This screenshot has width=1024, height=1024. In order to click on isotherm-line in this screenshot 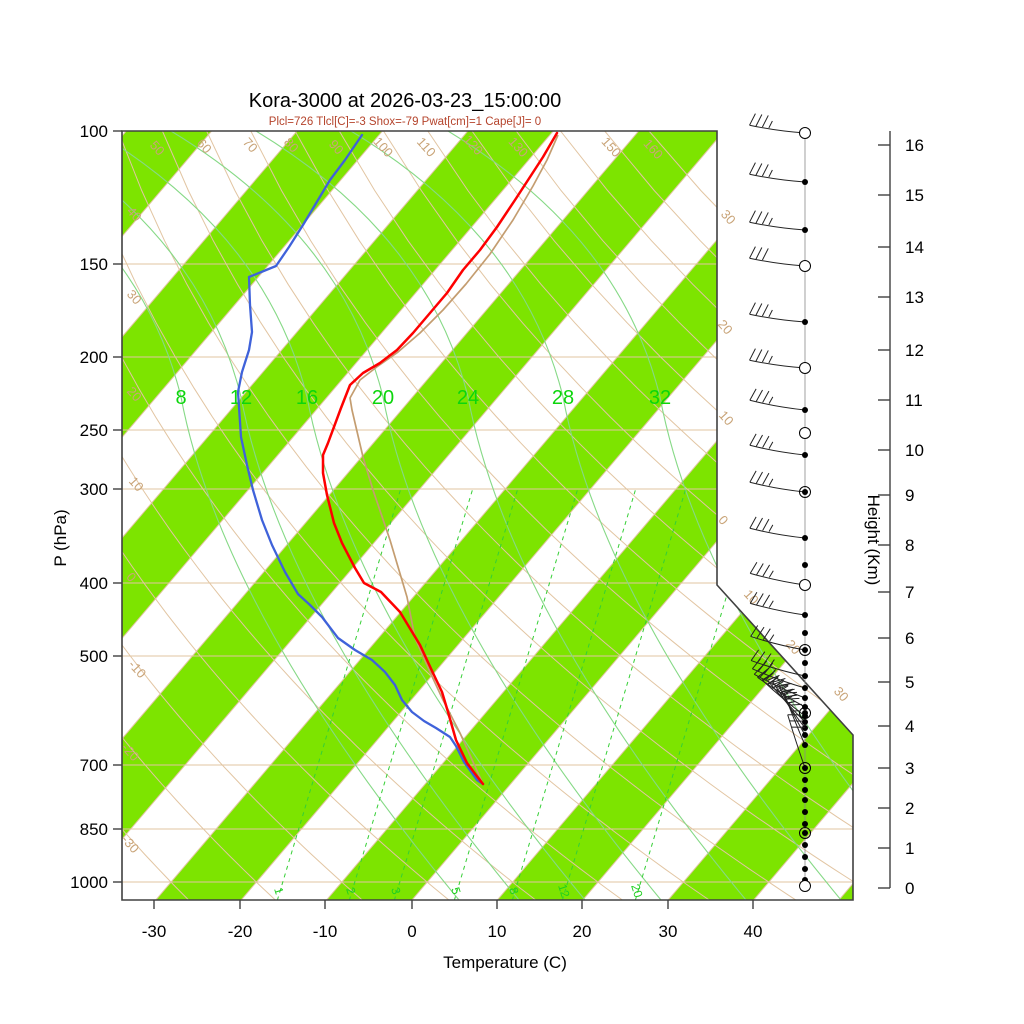, I will do `click(841, 515)`.